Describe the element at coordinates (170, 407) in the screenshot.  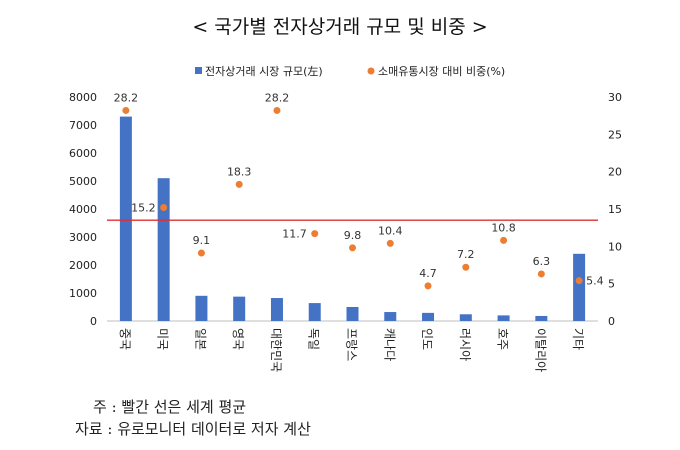
I see `note-red-line: 주 : 빨간 선은 세계 평균` at that location.